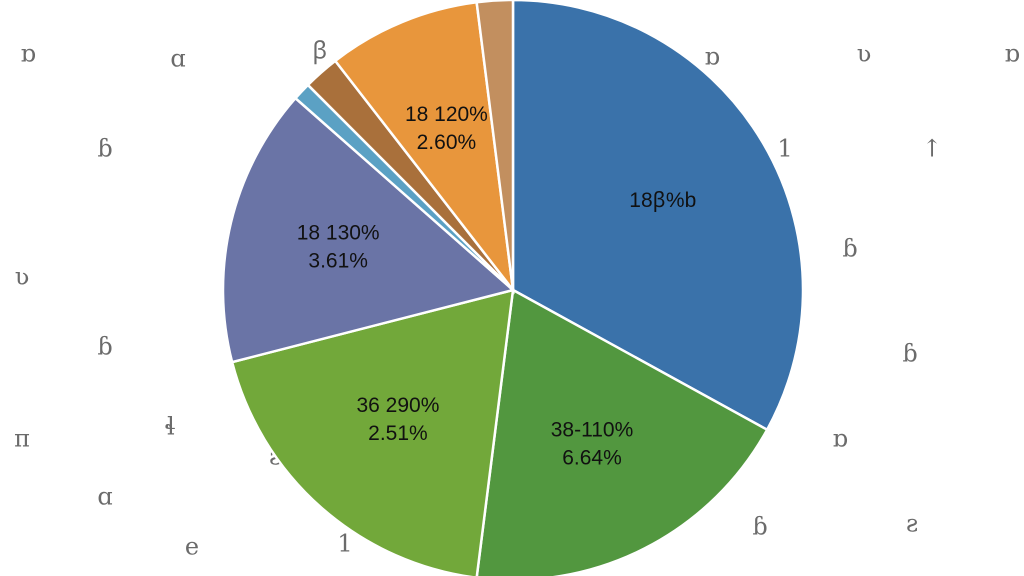 Image resolution: width=1024 pixels, height=576 pixels. Describe the element at coordinates (22, 439) in the screenshot. I see `background-glyph: π` at that location.